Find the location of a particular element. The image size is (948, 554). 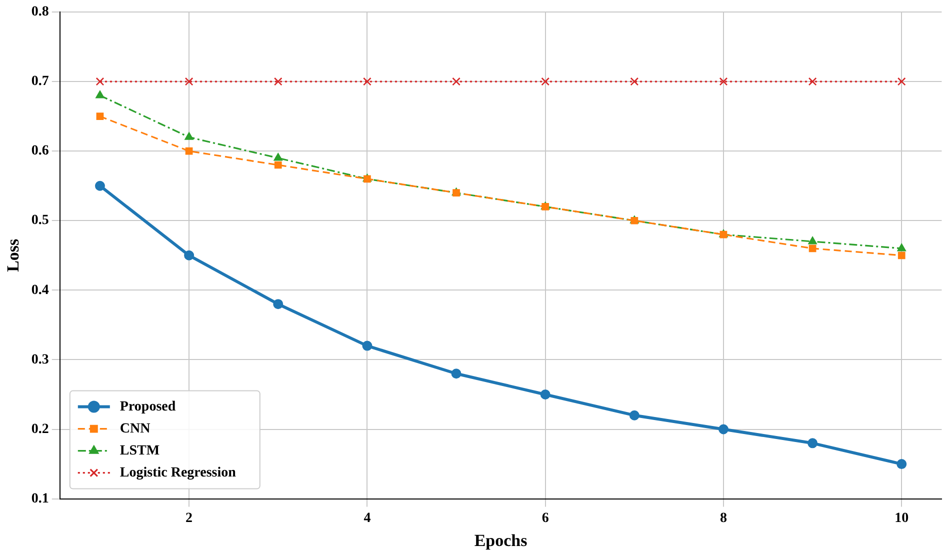

legend-label: LSTM is located at coordinates (140, 450).